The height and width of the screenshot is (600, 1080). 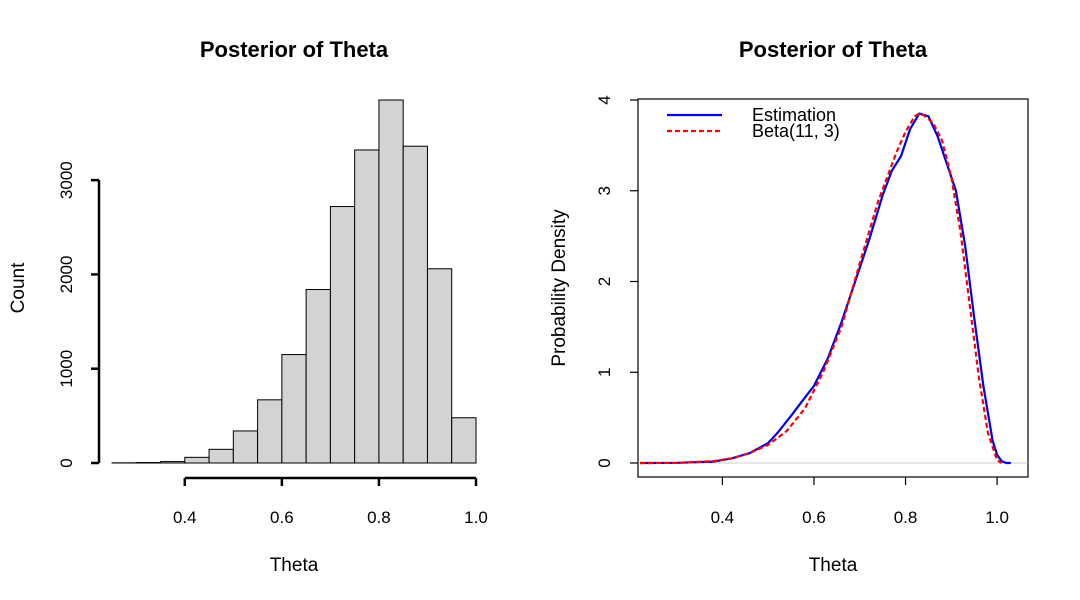 I want to click on density-x-axis-label: Theta, so click(x=833, y=565).